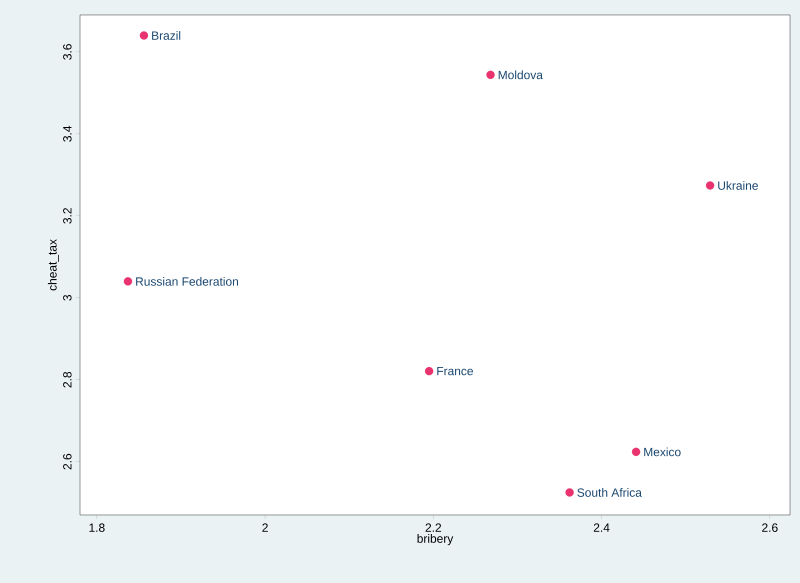 Image resolution: width=800 pixels, height=583 pixels. What do you see at coordinates (520, 75) in the screenshot?
I see `annotation: Moldova` at bounding box center [520, 75].